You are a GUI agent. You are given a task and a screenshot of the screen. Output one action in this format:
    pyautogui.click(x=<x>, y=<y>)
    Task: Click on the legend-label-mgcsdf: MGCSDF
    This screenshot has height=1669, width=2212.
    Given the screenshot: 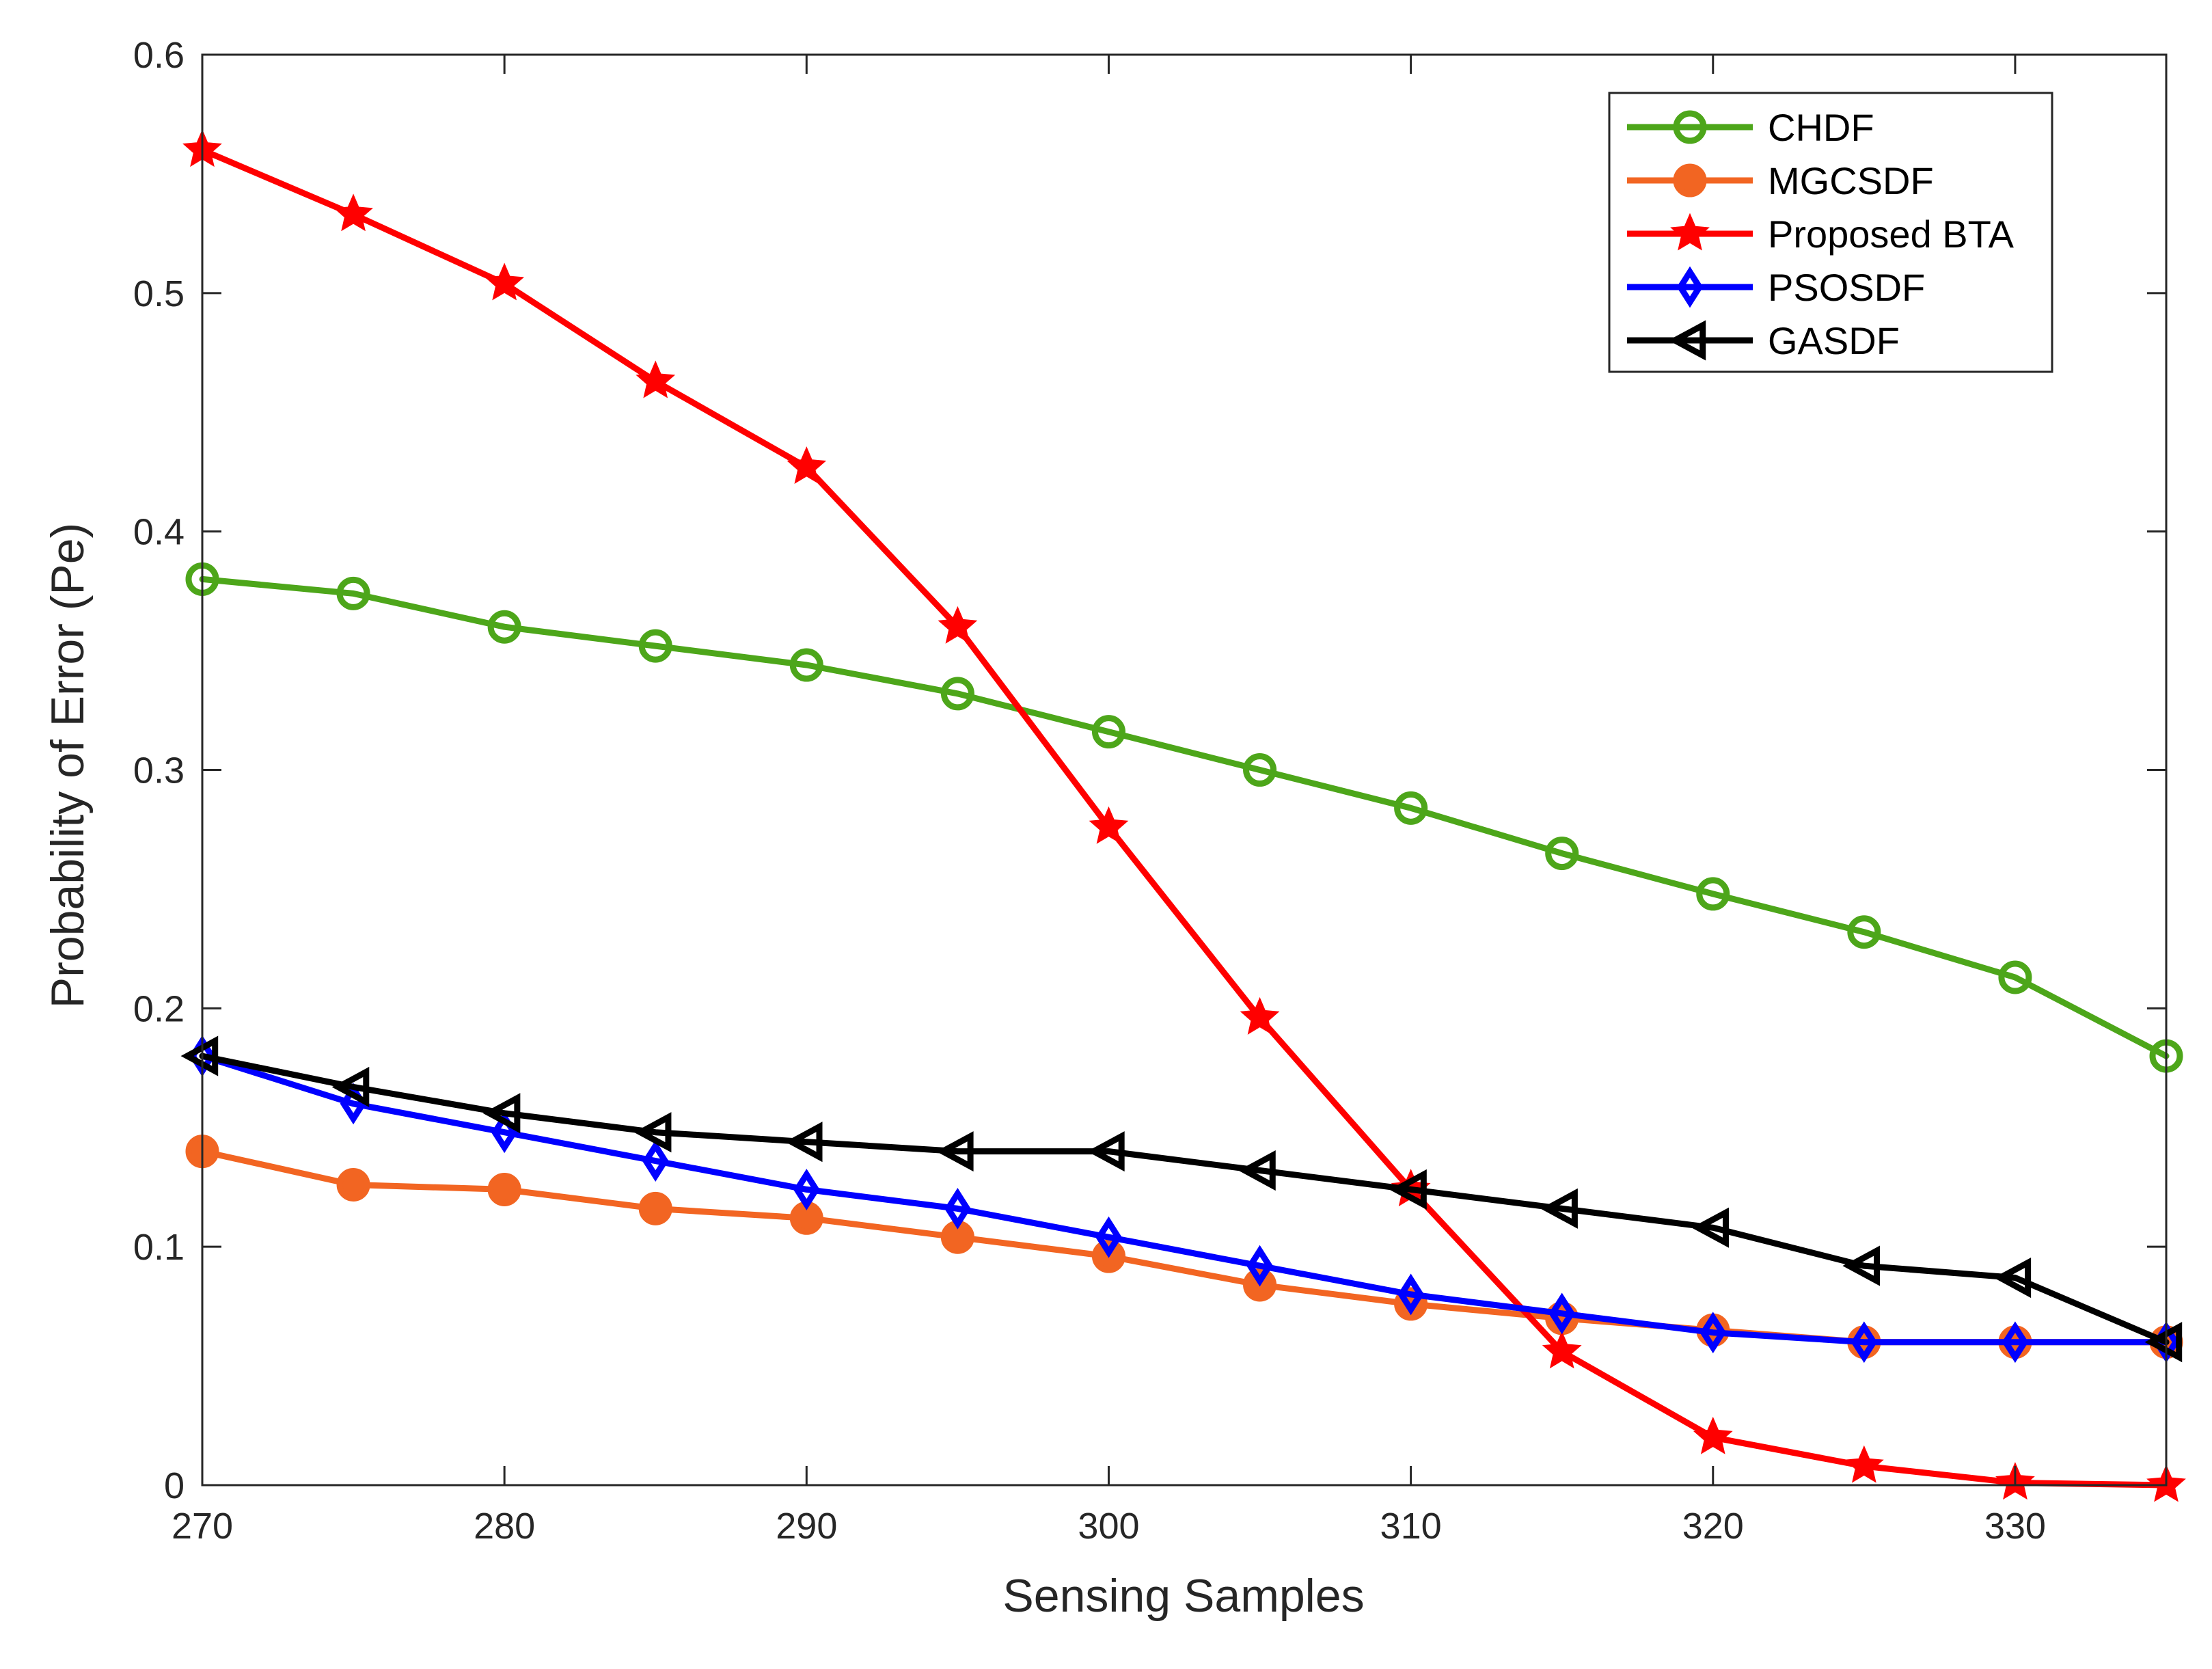 What is the action you would take?
    pyautogui.click(x=1851, y=180)
    